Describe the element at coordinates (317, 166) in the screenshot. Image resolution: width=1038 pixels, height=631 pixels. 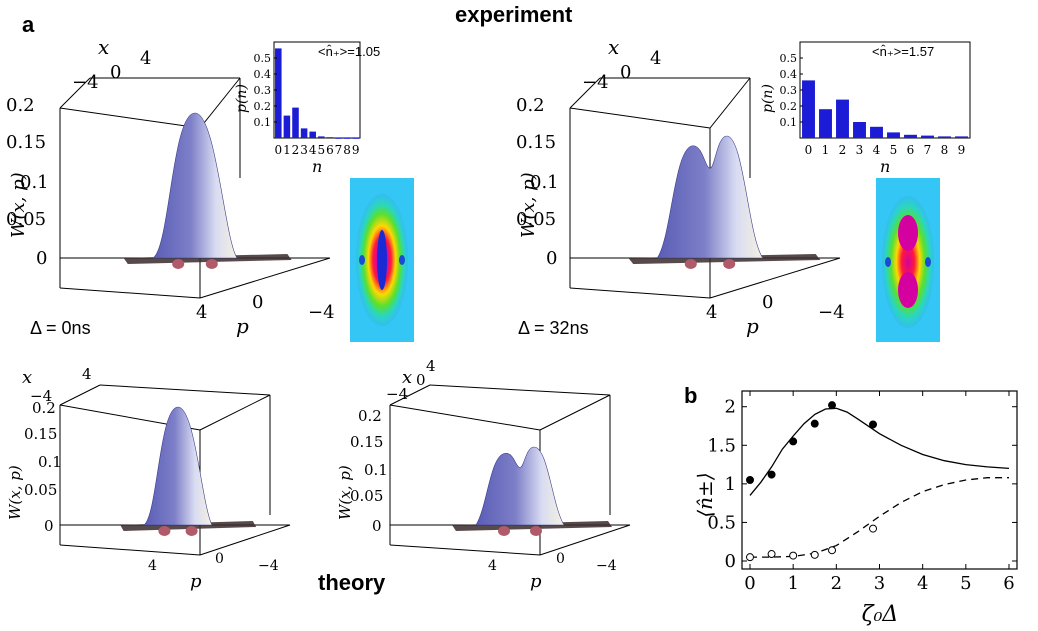
I see `inset-xlabel: n` at that location.